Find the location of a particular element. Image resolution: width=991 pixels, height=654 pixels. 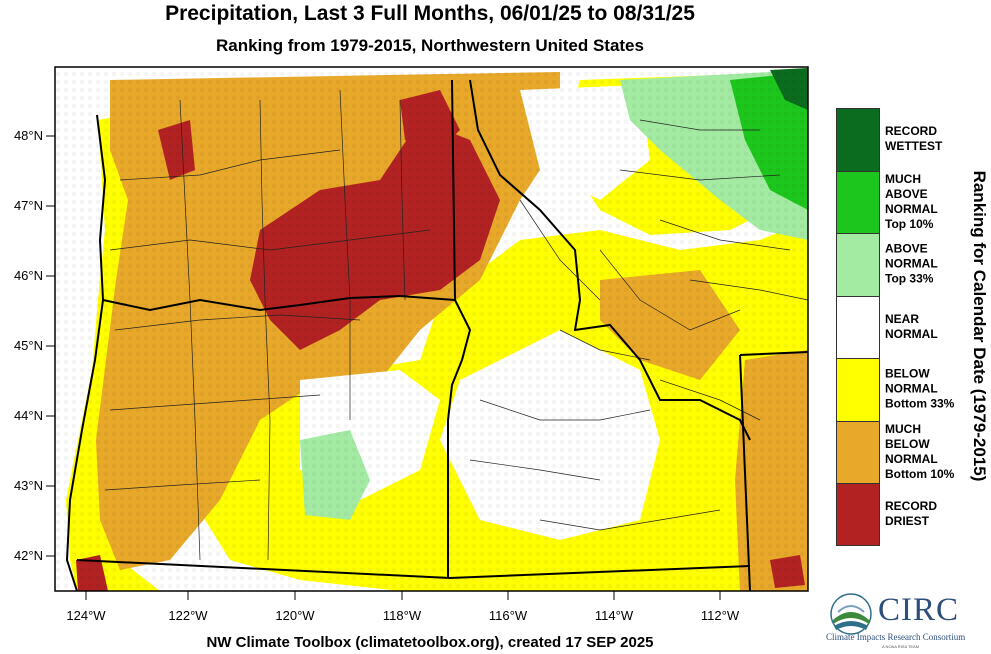

legend-label: MUCH ABOVE NORMAL Top 10% is located at coordinates (911, 201).